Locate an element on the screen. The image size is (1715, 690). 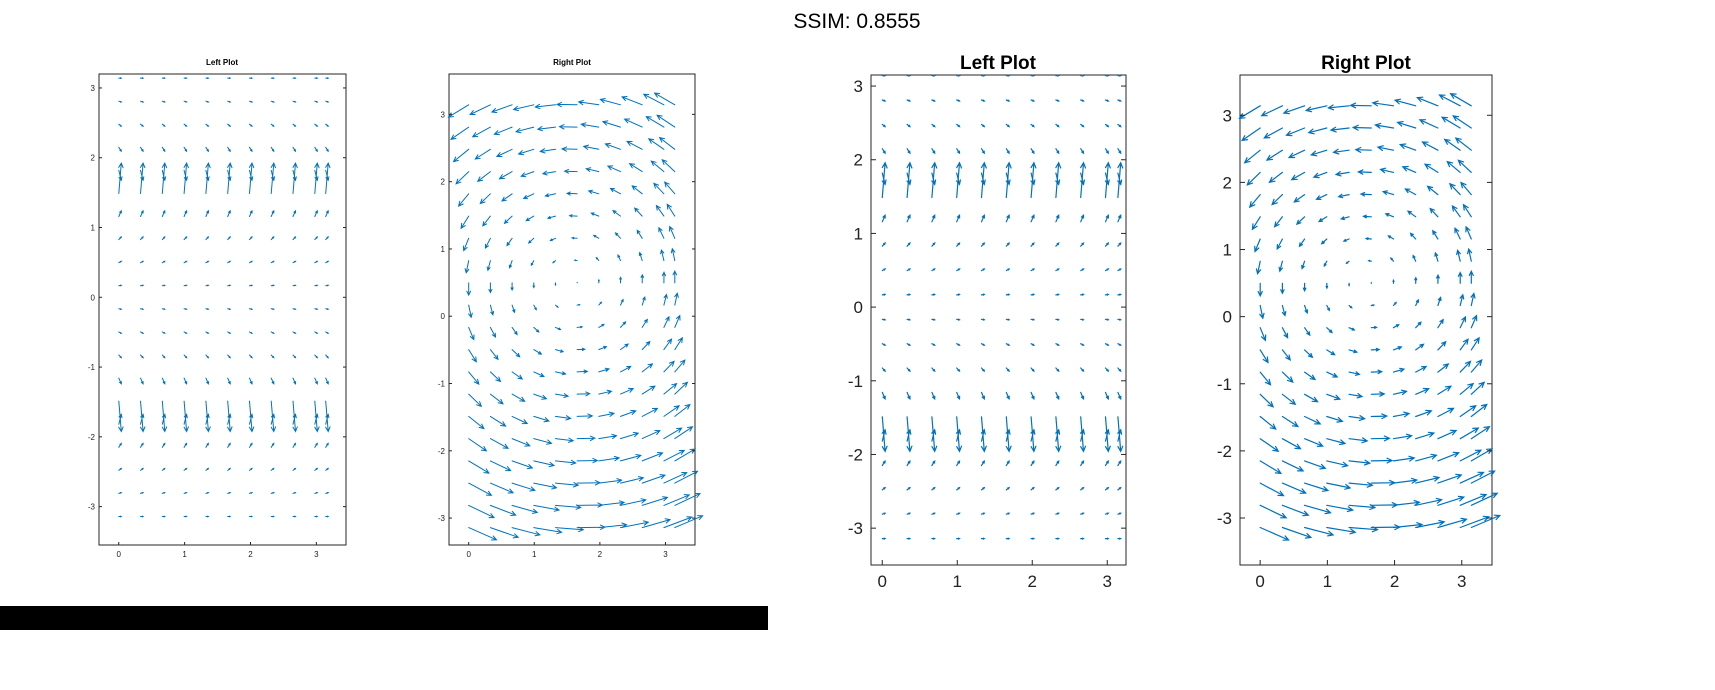
y-tick-label: 3 is located at coordinates (443, 114).